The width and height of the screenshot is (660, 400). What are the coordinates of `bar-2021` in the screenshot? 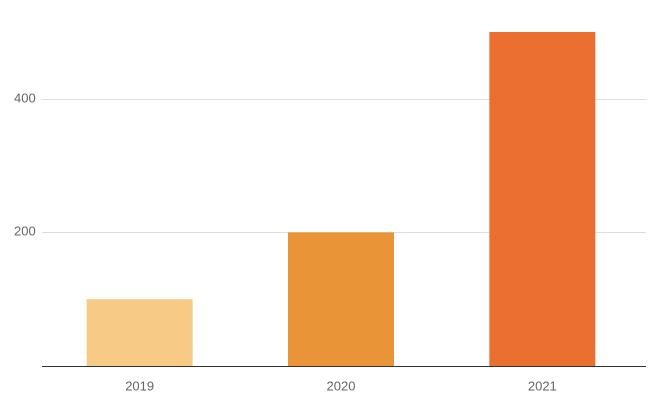 It's located at (542, 199).